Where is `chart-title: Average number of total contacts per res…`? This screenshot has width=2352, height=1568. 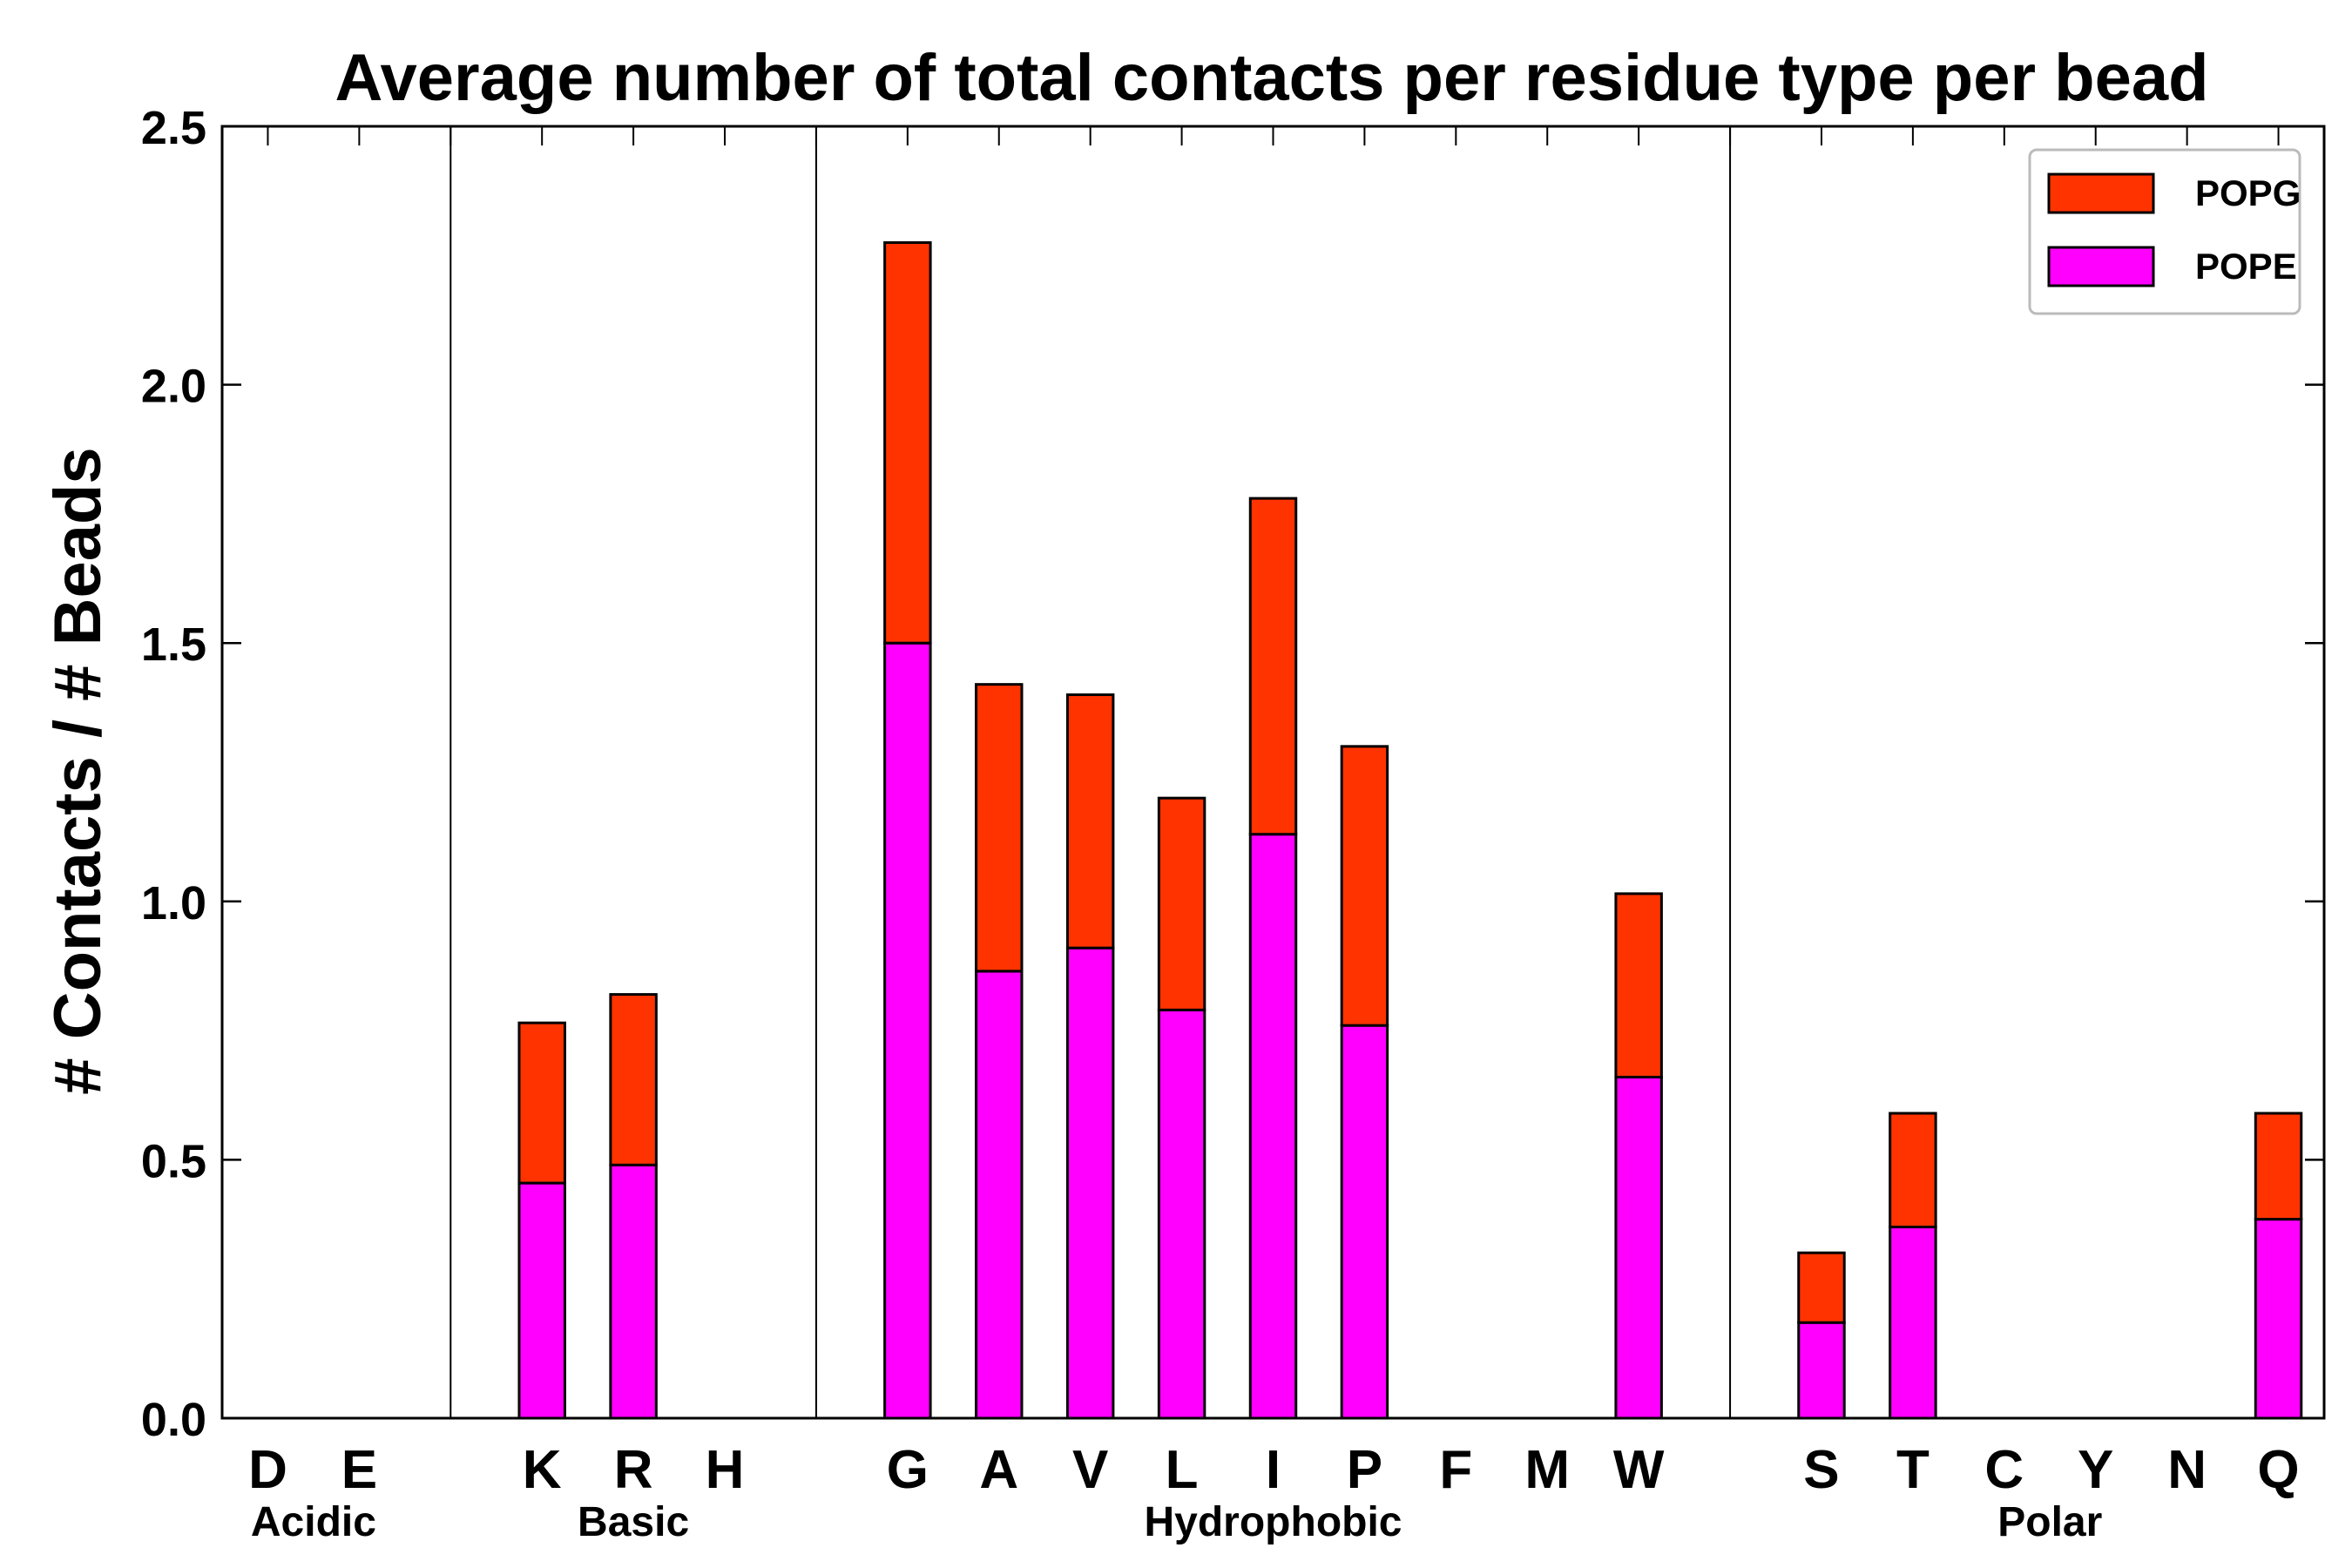
chart-title: Average number of total contacts per res… is located at coordinates (1271, 78).